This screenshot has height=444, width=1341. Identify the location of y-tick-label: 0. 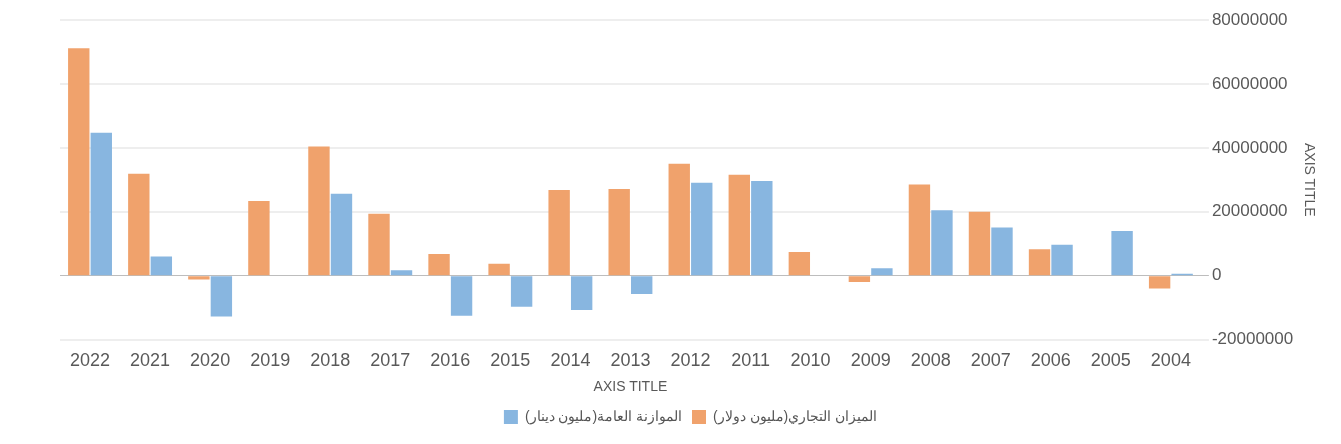
(1216, 275).